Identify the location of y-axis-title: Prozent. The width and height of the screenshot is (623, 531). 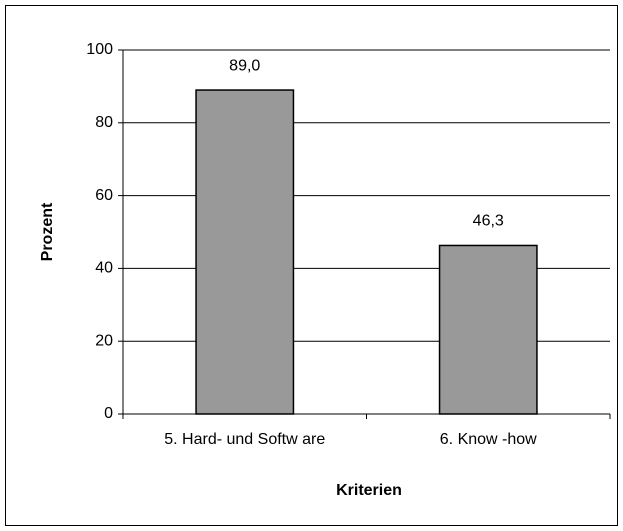
(47, 231).